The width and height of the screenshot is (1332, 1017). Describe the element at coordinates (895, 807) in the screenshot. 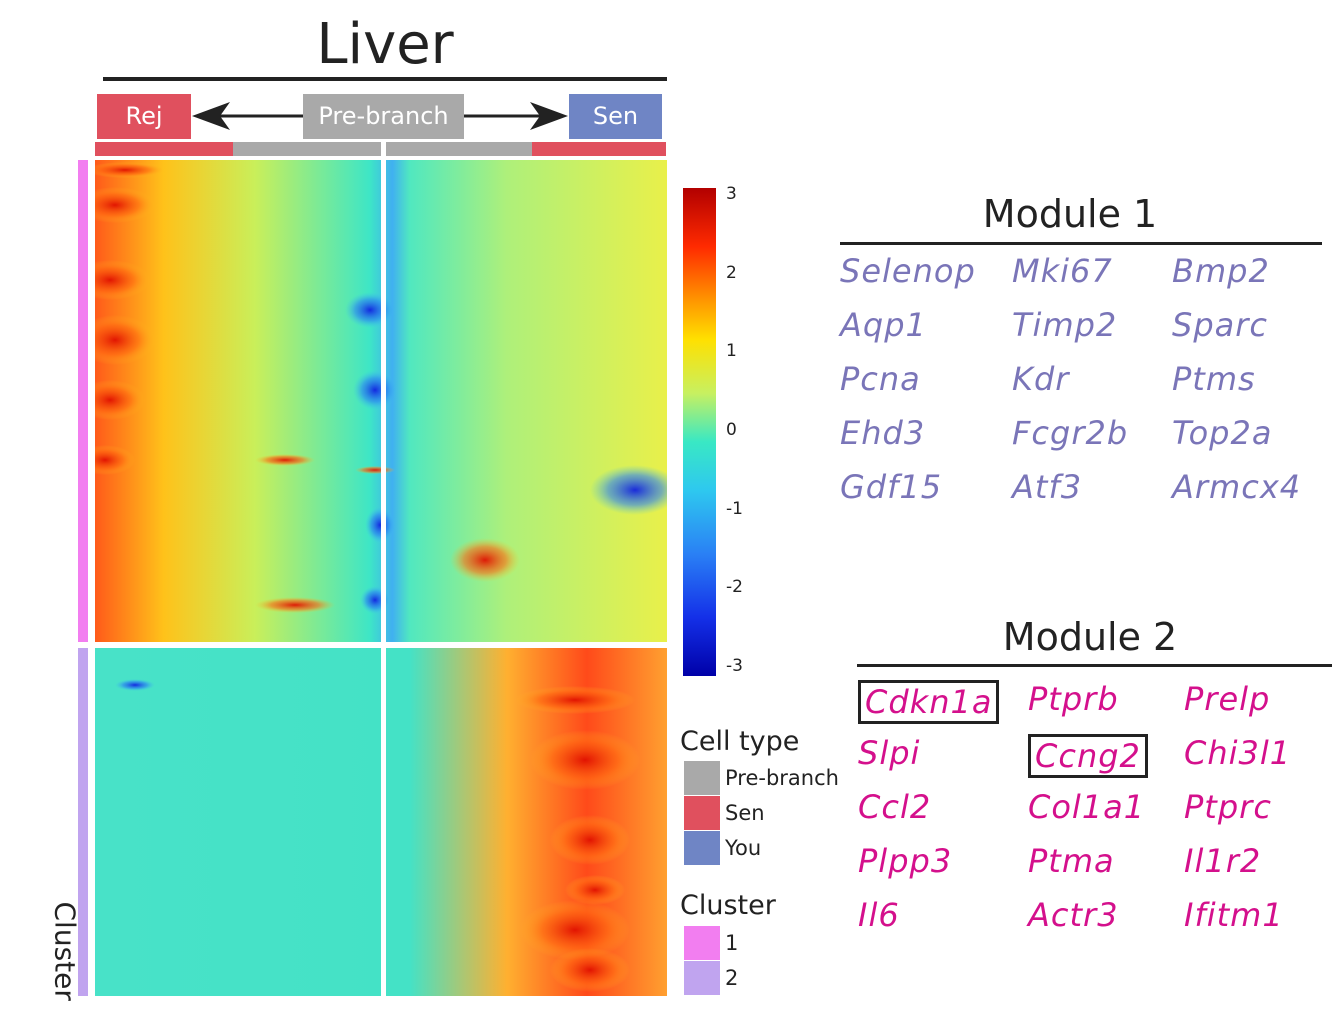

I see `gene-label: Ccl2` at that location.